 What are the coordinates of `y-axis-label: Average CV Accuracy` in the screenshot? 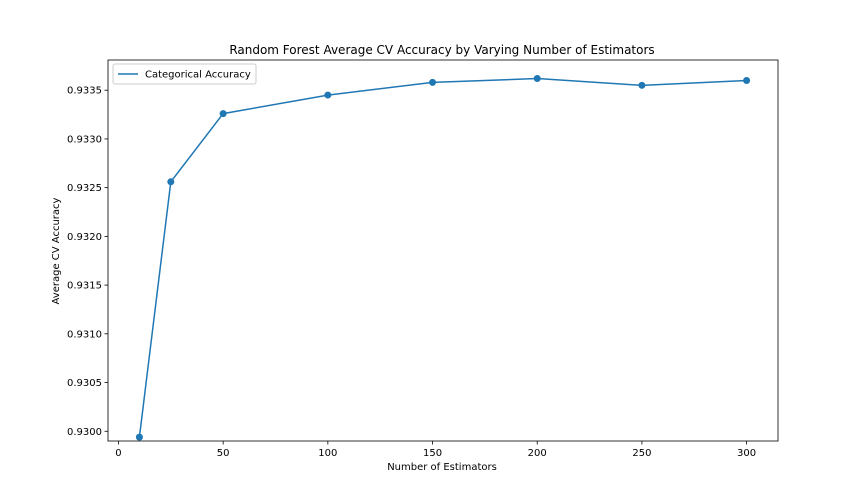 It's located at (56, 250).